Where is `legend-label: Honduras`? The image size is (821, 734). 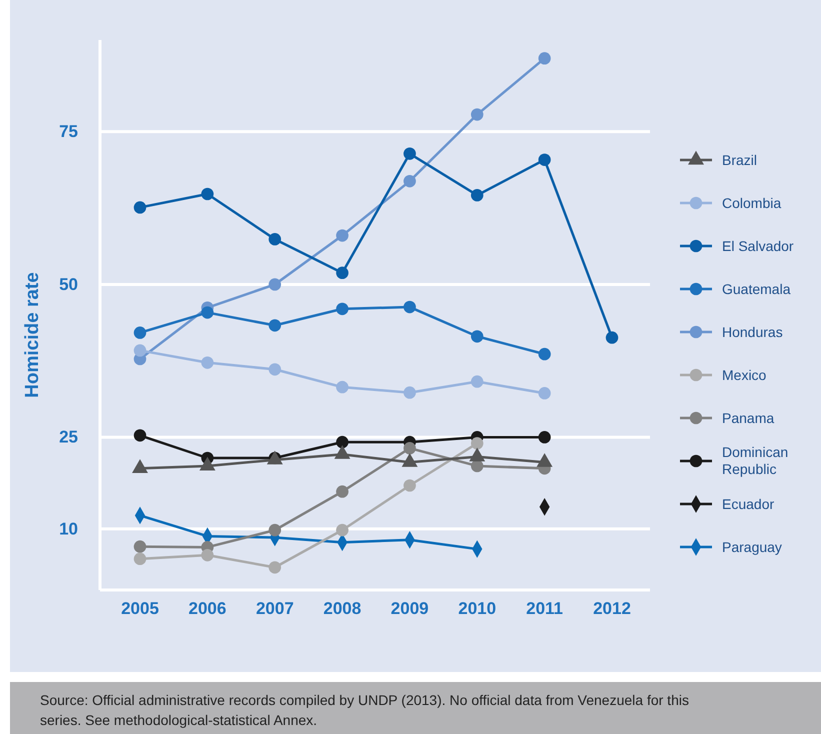
legend-label: Honduras is located at coordinates (752, 332).